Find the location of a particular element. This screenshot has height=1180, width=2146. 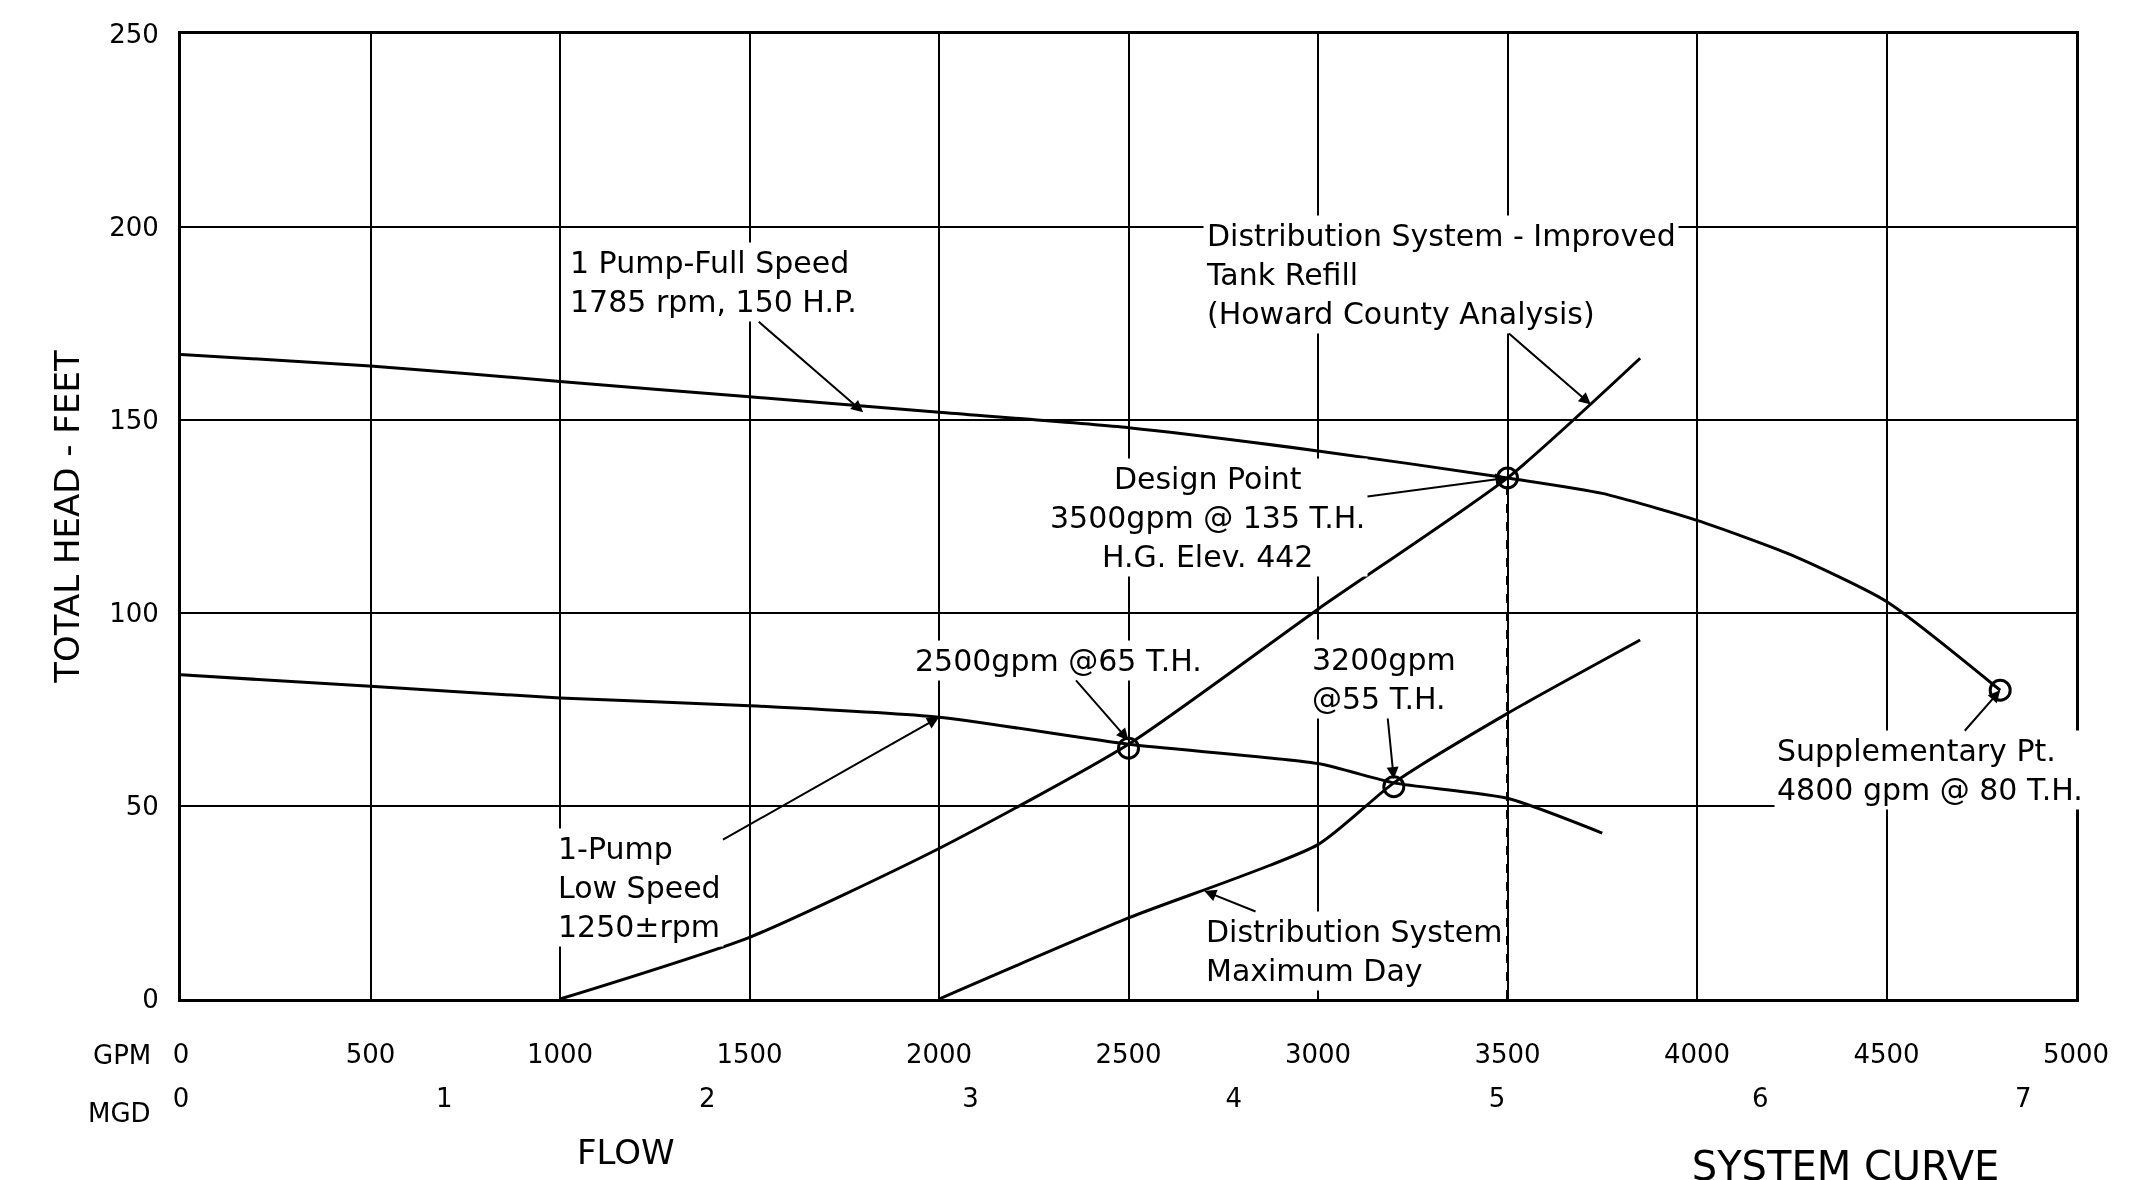

text: SYSTEM CURVE is located at coordinates (1845, 1161).